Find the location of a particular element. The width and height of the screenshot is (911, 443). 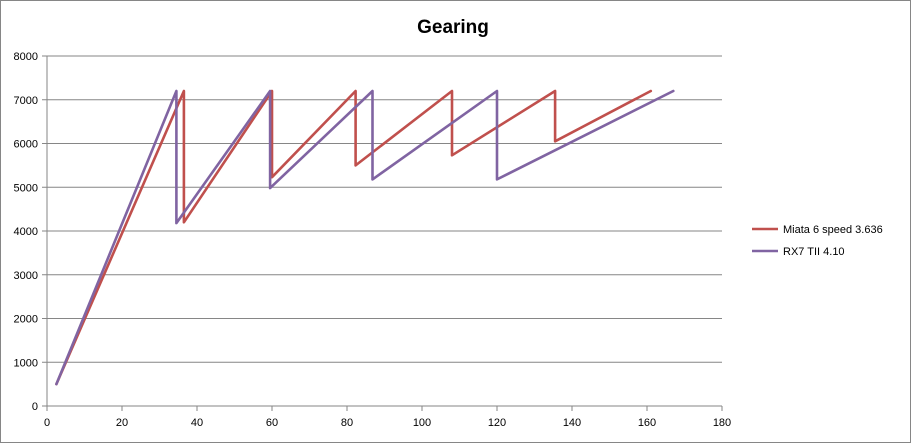

x-tick-label: 40 is located at coordinates (197, 423).